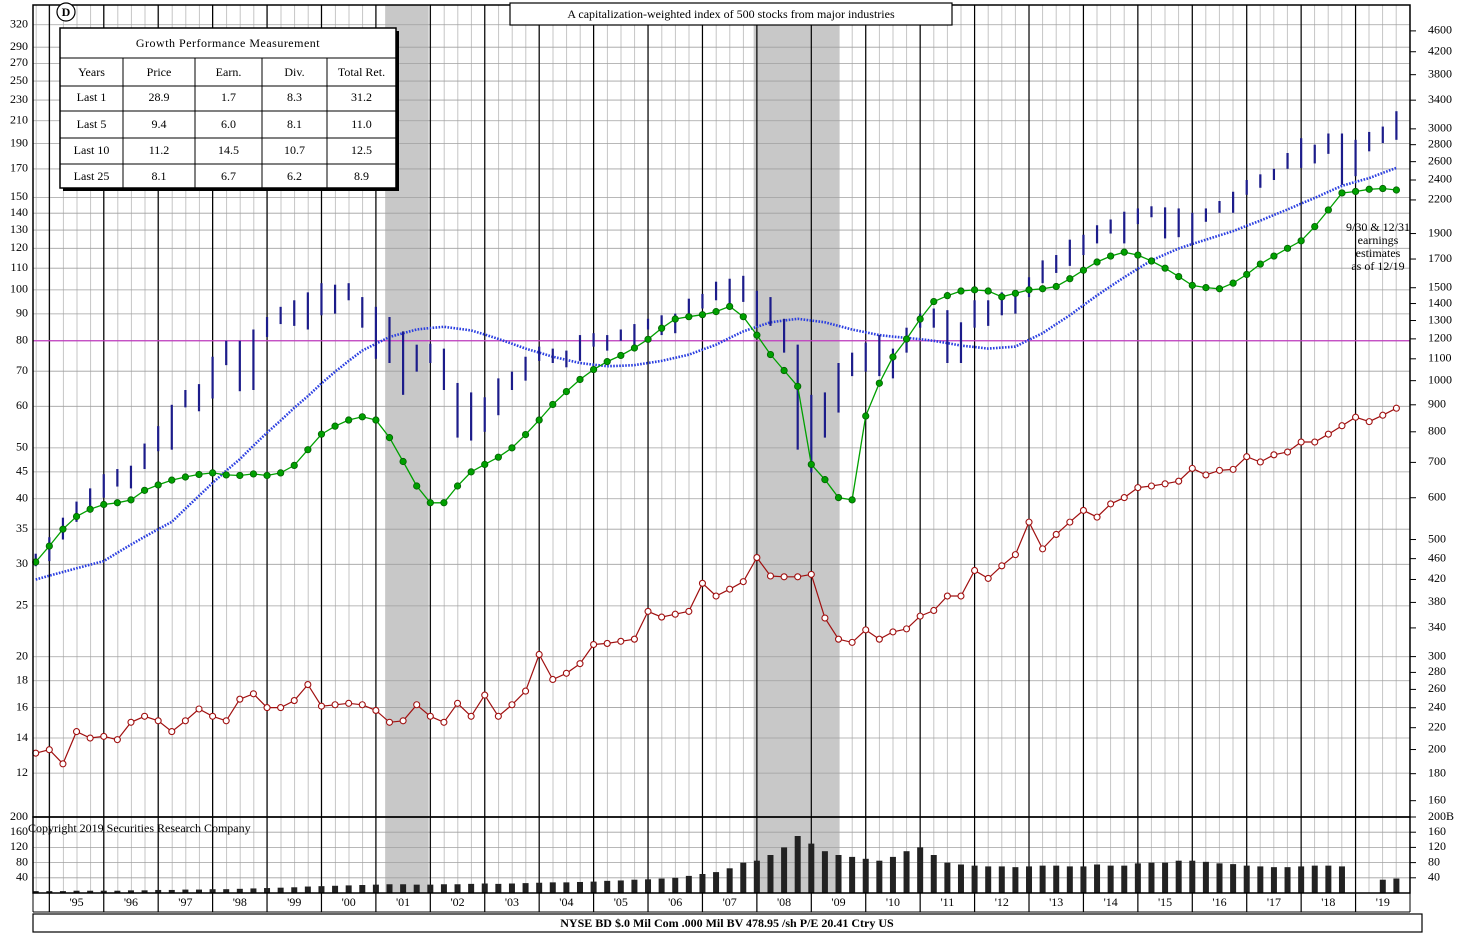 The height and width of the screenshot is (934, 1464). Describe the element at coordinates (22, 706) in the screenshot. I see `y-tick-label: 16` at that location.